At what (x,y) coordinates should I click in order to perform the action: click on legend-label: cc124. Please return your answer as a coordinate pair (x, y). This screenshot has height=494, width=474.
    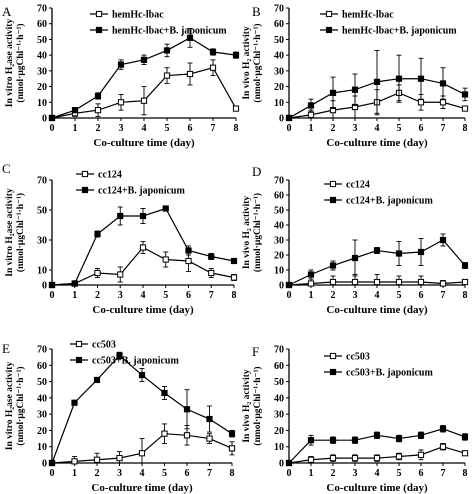
    Looking at the image, I should click on (110, 175).